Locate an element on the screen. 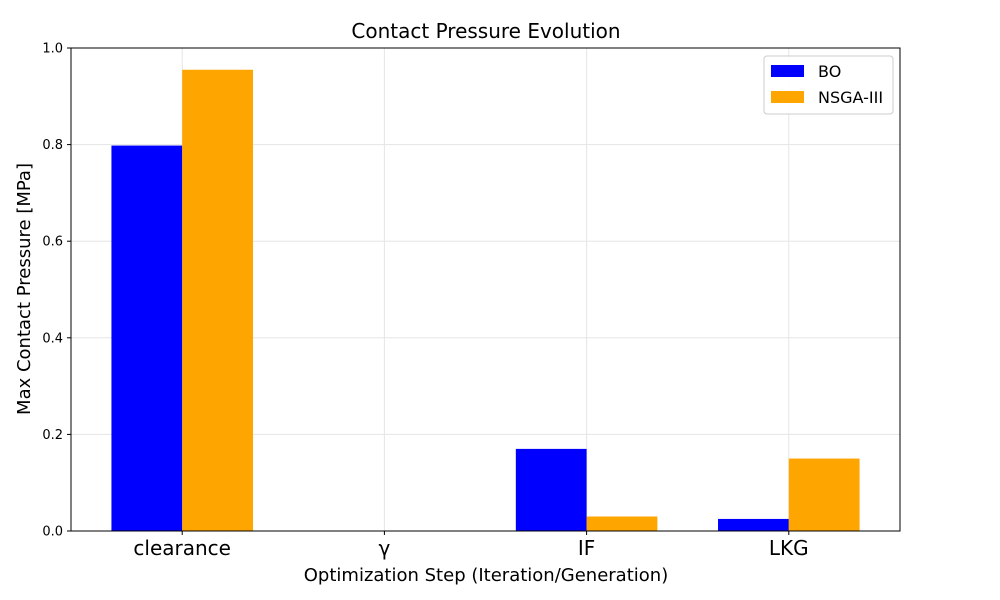  legend-swatch-nsga-iii is located at coordinates (787, 97).